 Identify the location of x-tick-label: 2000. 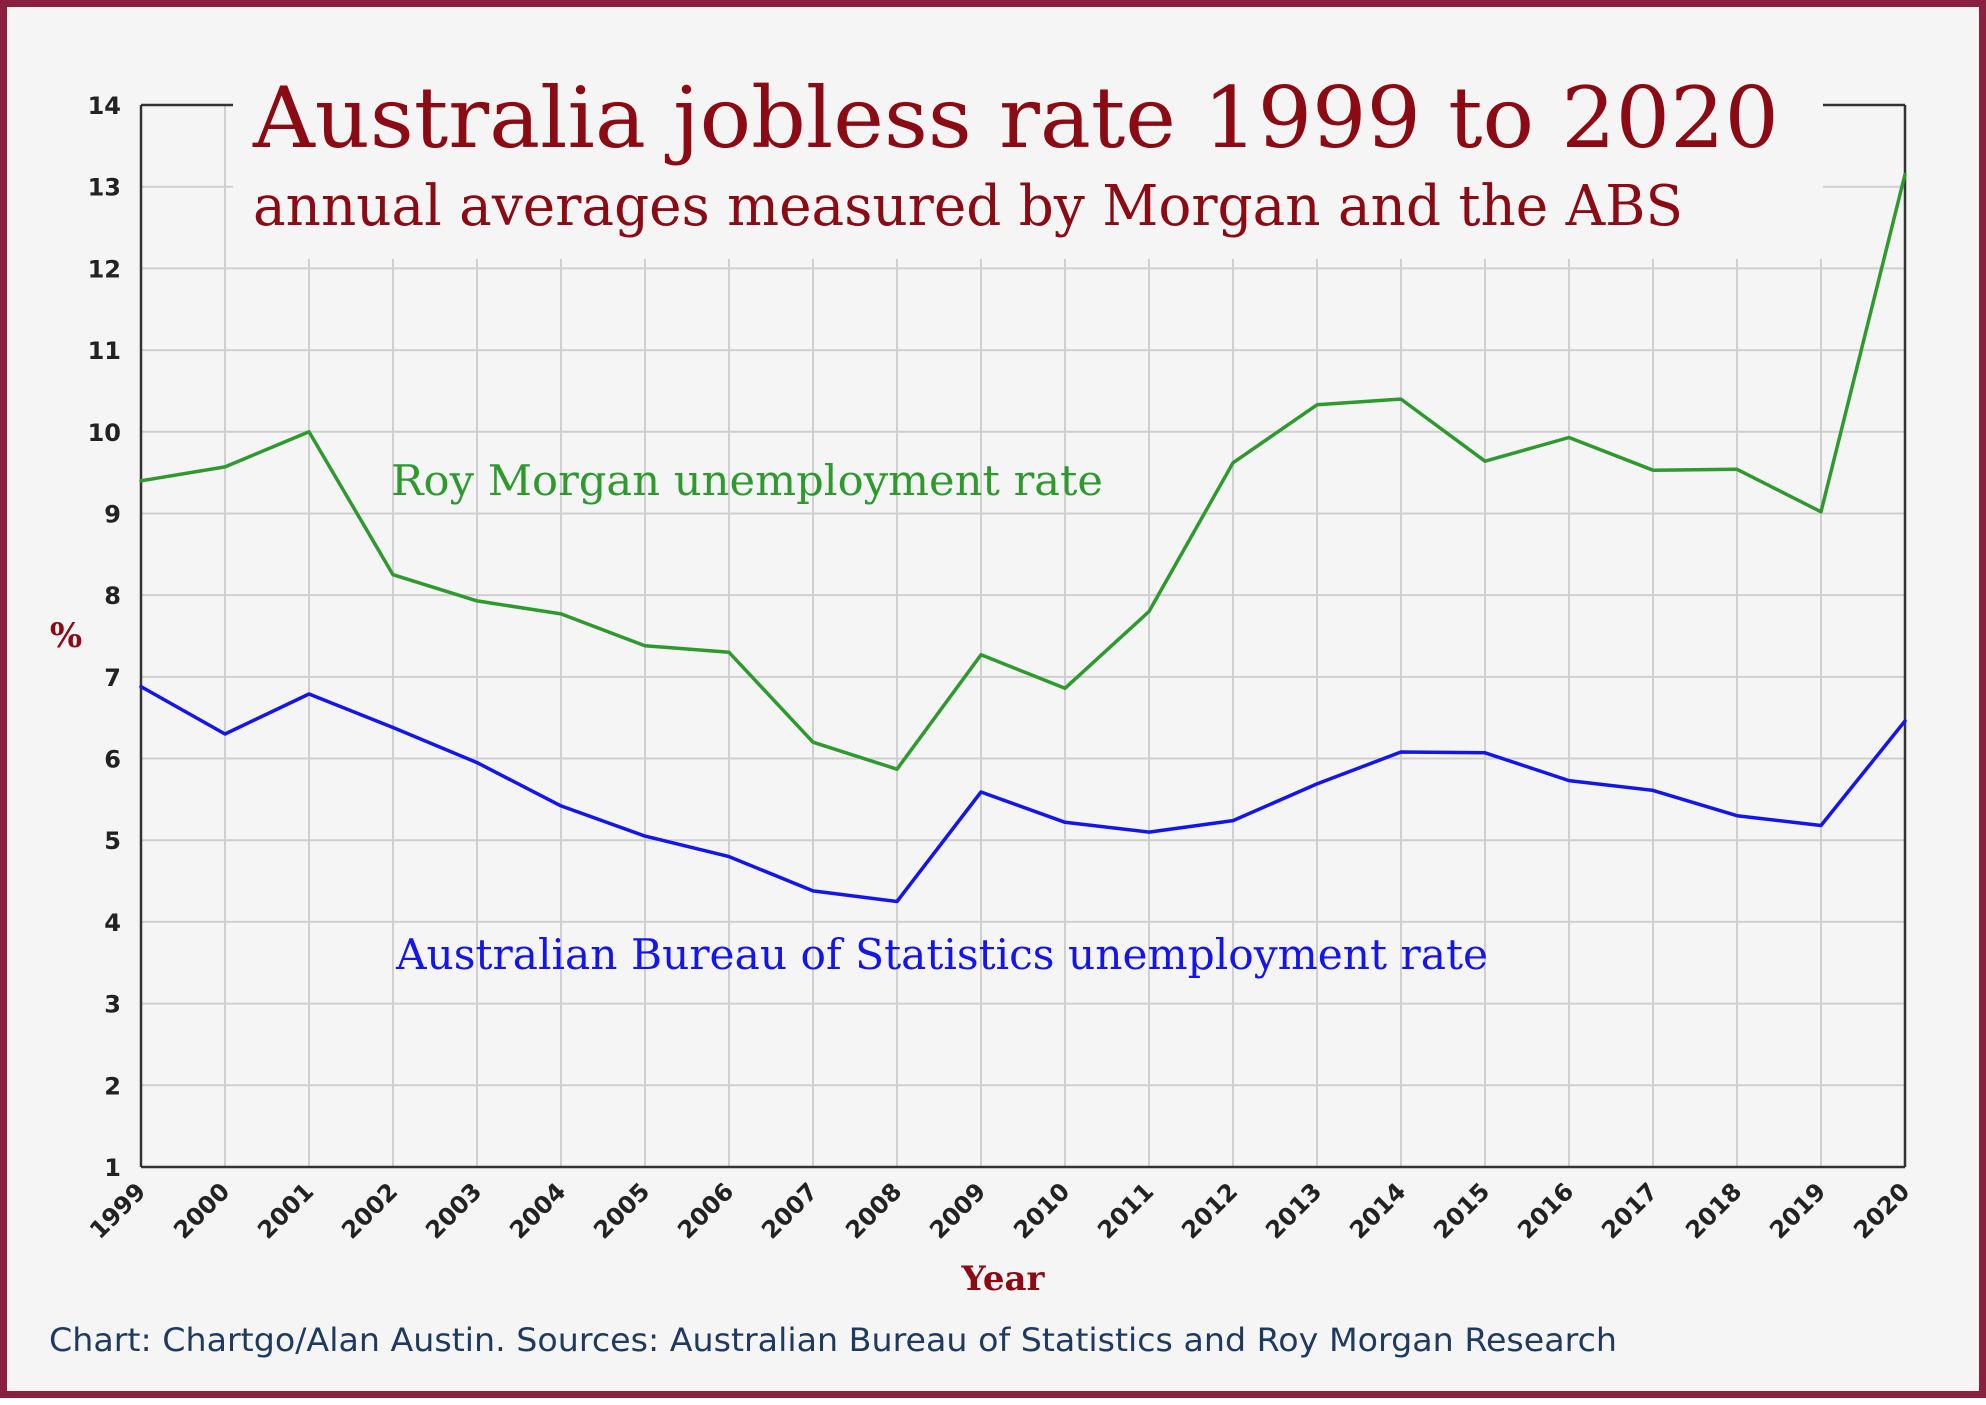
(201, 1210).